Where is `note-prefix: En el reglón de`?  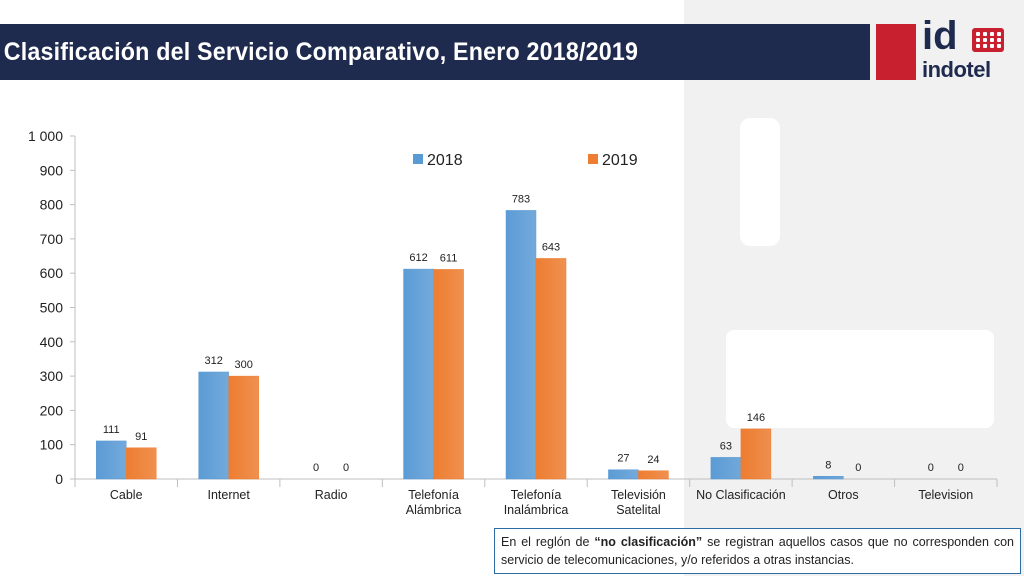 note-prefix: En el reglón de is located at coordinates (548, 542).